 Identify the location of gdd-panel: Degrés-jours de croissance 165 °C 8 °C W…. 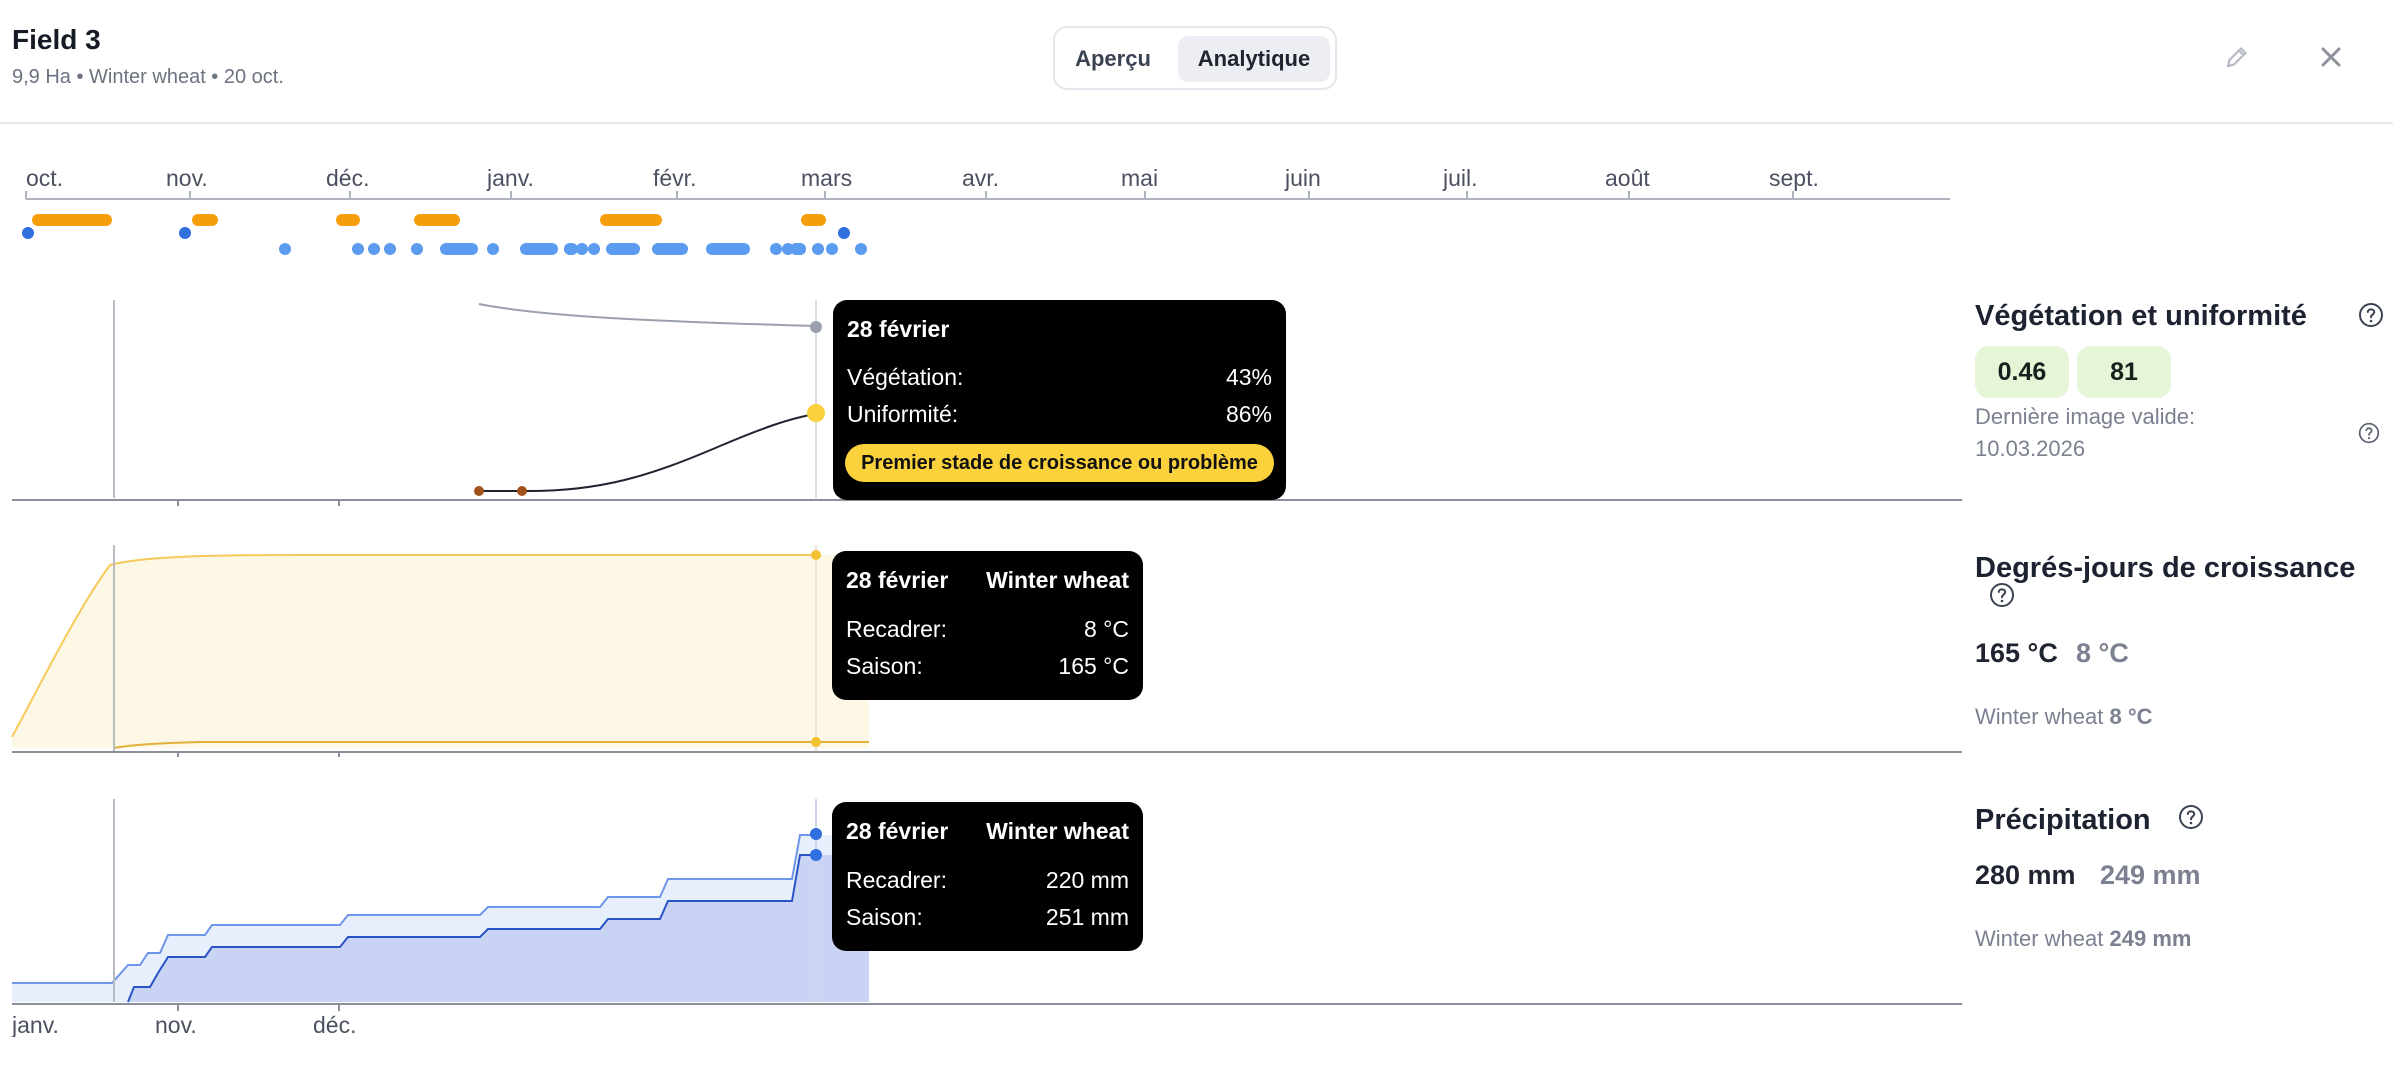
(2175, 643).